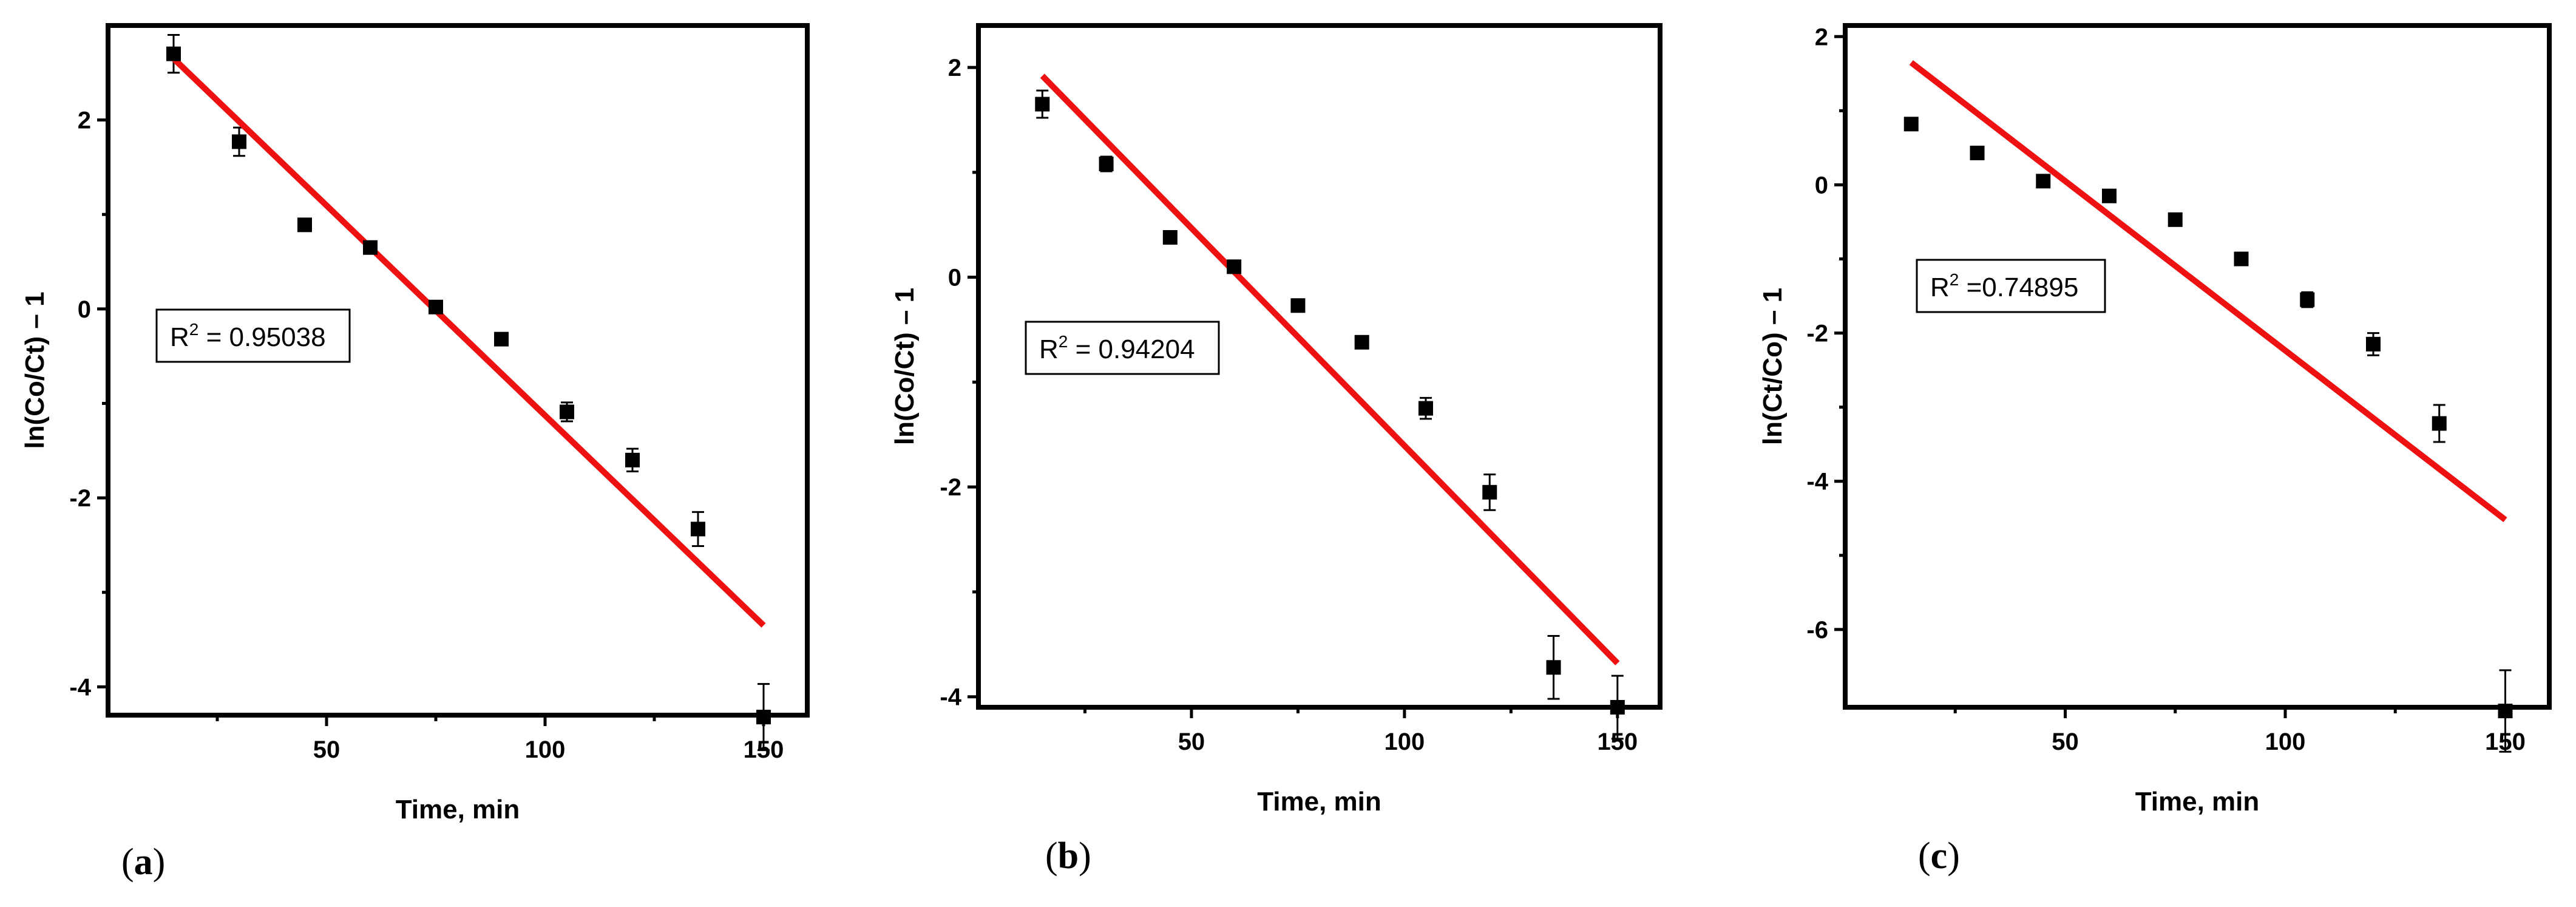 The width and height of the screenshot is (2576, 907). Describe the element at coordinates (1068, 856) in the screenshot. I see `panel-label: (b)` at that location.